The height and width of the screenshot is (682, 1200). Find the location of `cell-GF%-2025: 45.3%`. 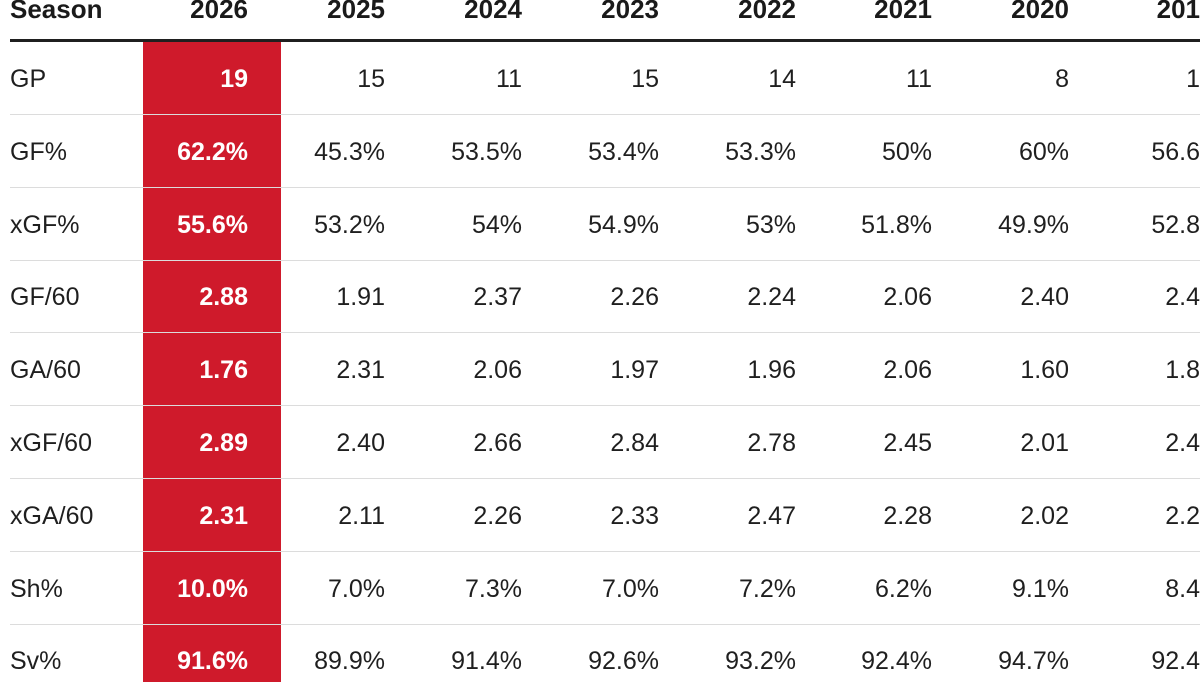

cell-GF%-2025: 45.3% is located at coordinates (349, 151).